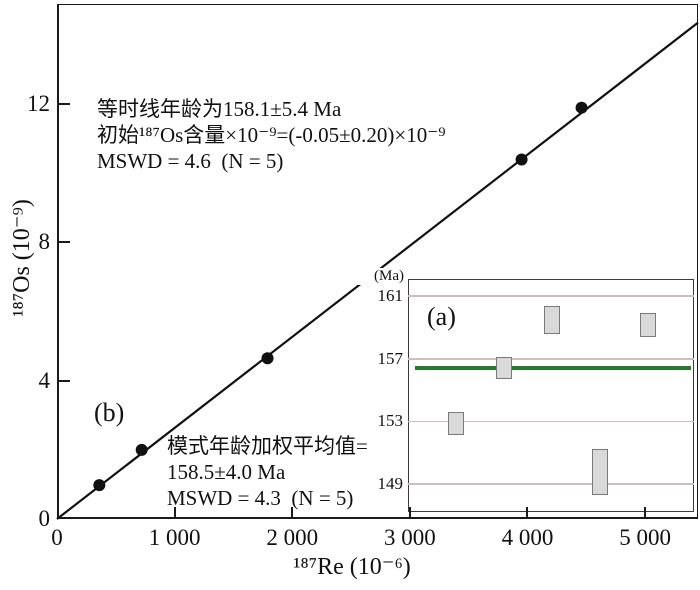 The image size is (700, 590). Describe the element at coordinates (390, 483) in the screenshot. I see `inset-y-tick-label: 149` at that location.